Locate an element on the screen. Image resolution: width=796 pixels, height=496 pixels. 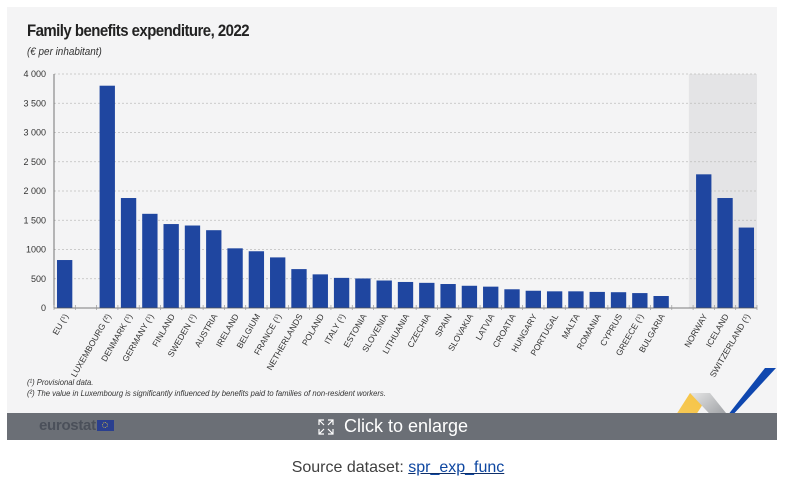
y-tick-label: 4 000 is located at coordinates (34, 74).